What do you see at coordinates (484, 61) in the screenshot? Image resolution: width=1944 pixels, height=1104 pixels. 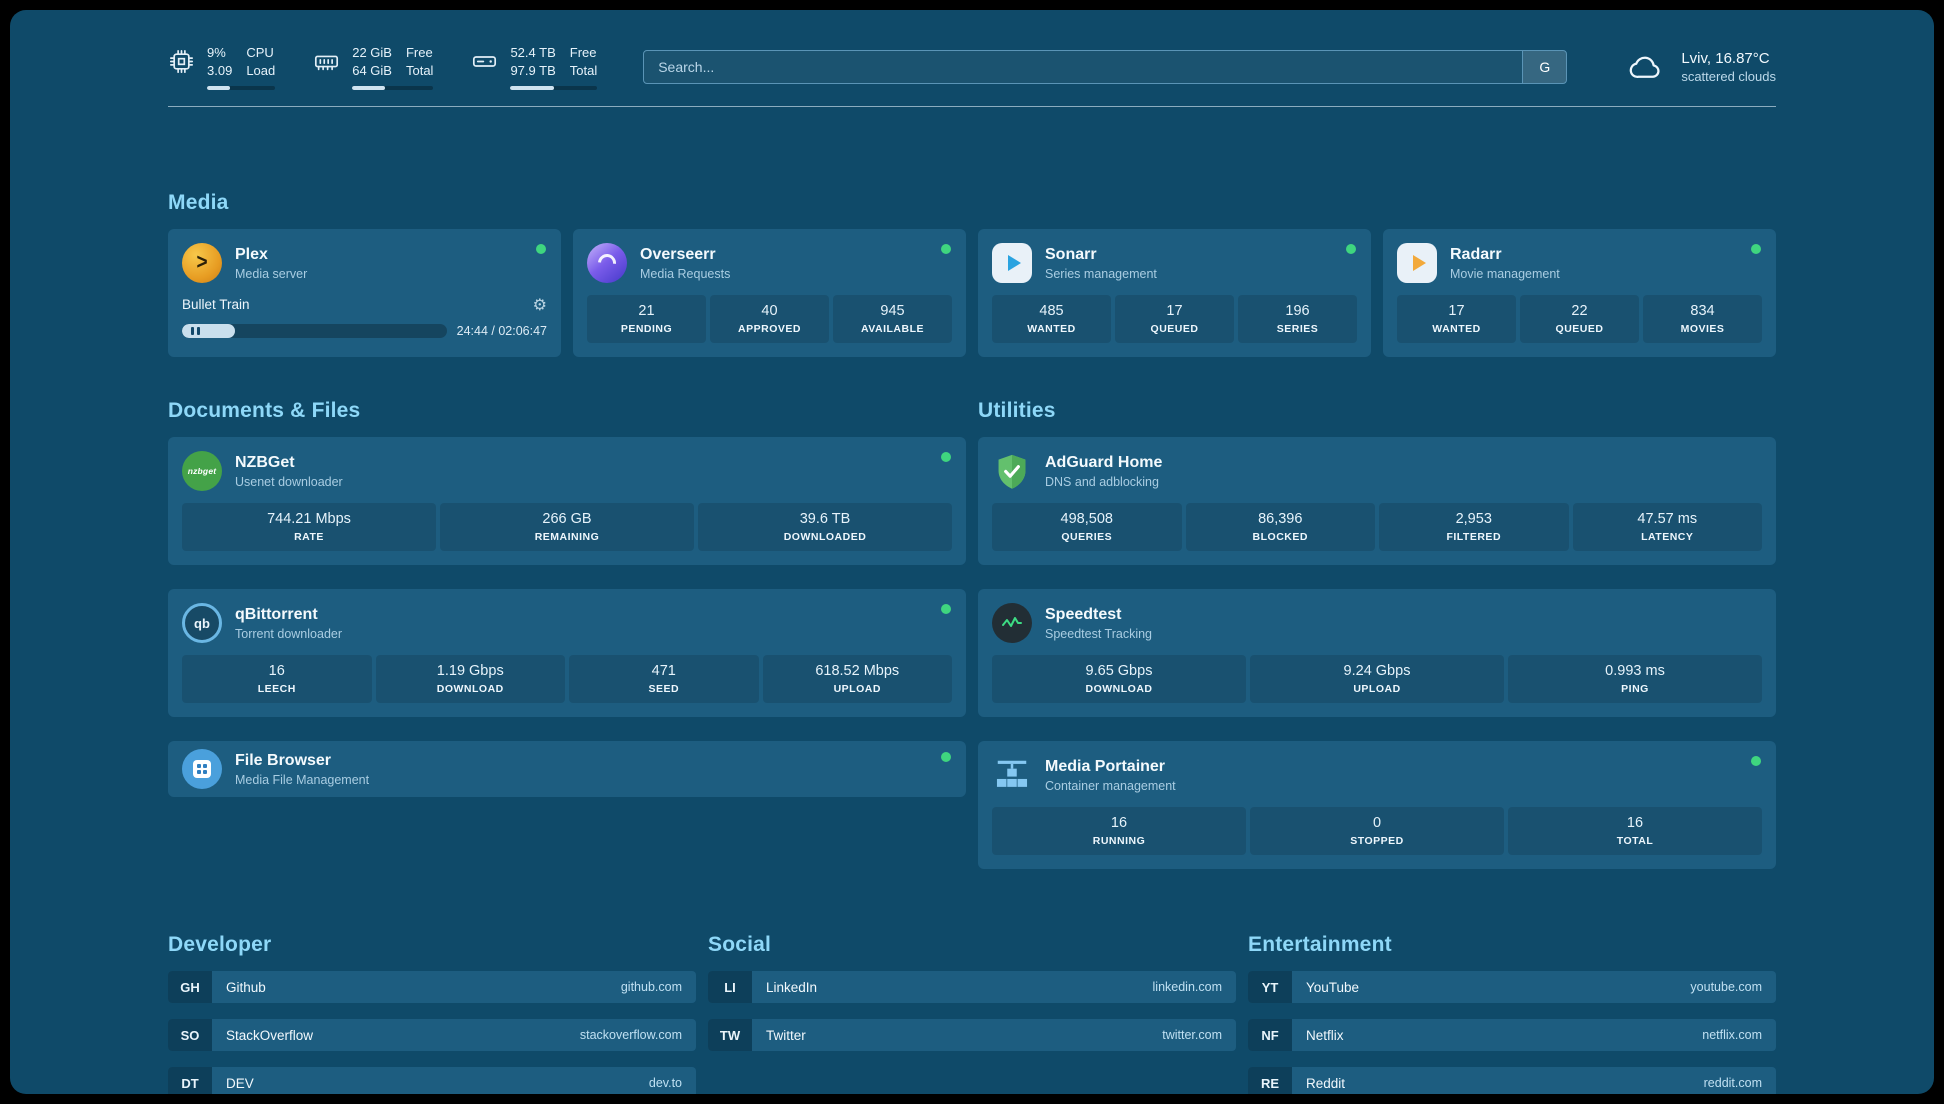 I see `storage-icon` at bounding box center [484, 61].